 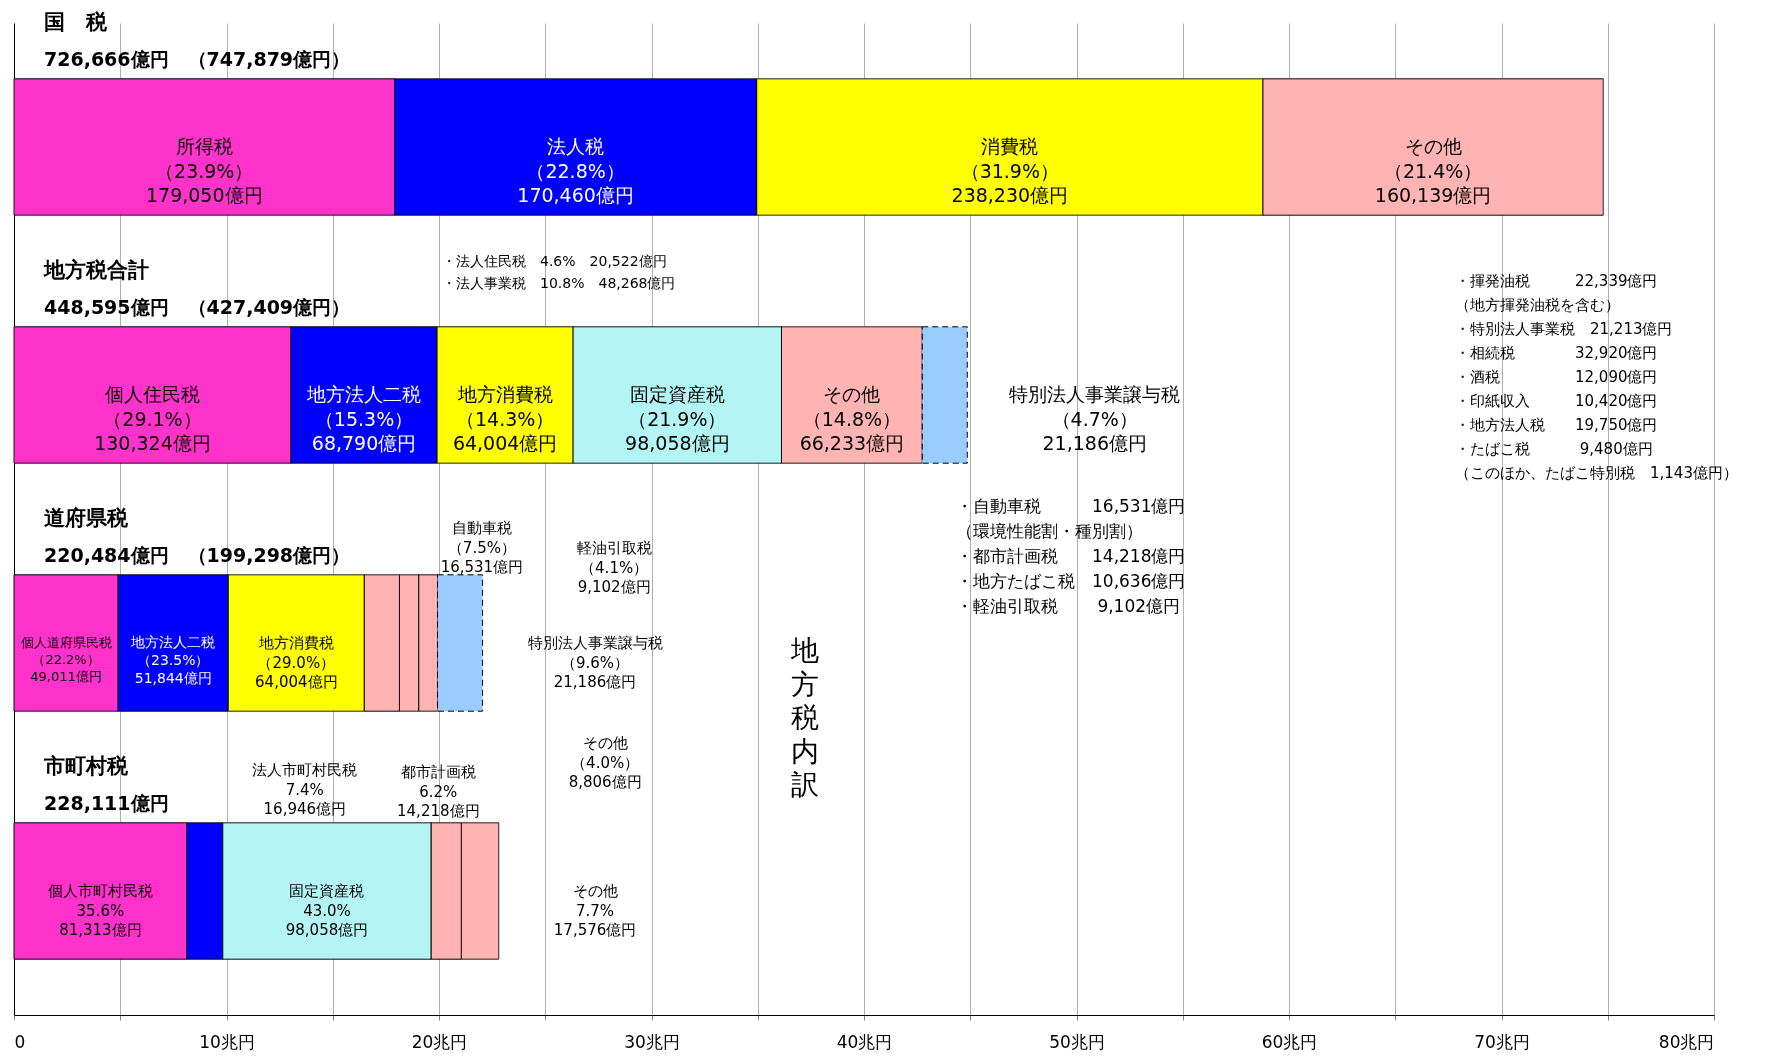 I want to click on x-tick-label: 20兆円, so click(x=439, y=1041).